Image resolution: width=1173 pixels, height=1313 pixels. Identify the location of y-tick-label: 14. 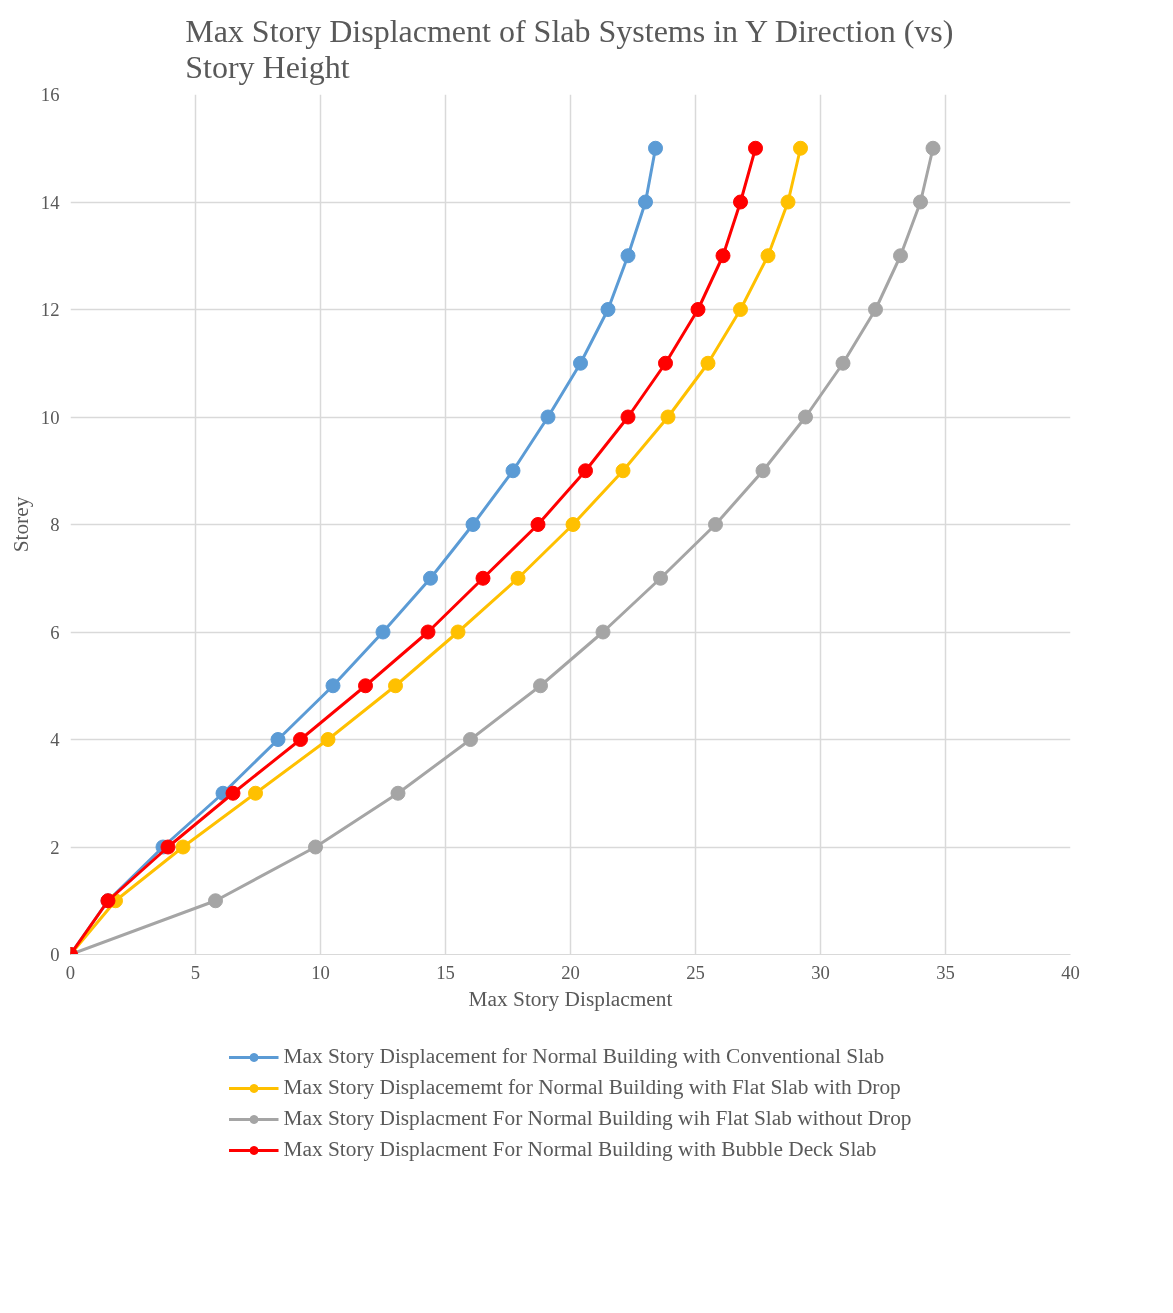
(50, 202).